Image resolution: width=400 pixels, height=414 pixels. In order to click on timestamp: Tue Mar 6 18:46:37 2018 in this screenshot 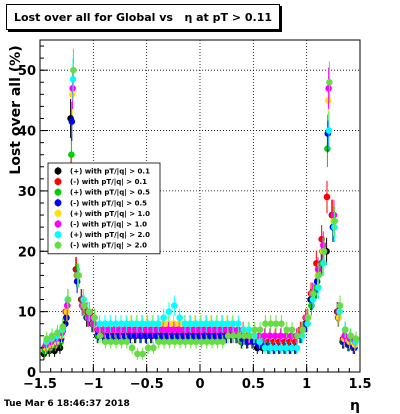, I will do `click(67, 404)`.